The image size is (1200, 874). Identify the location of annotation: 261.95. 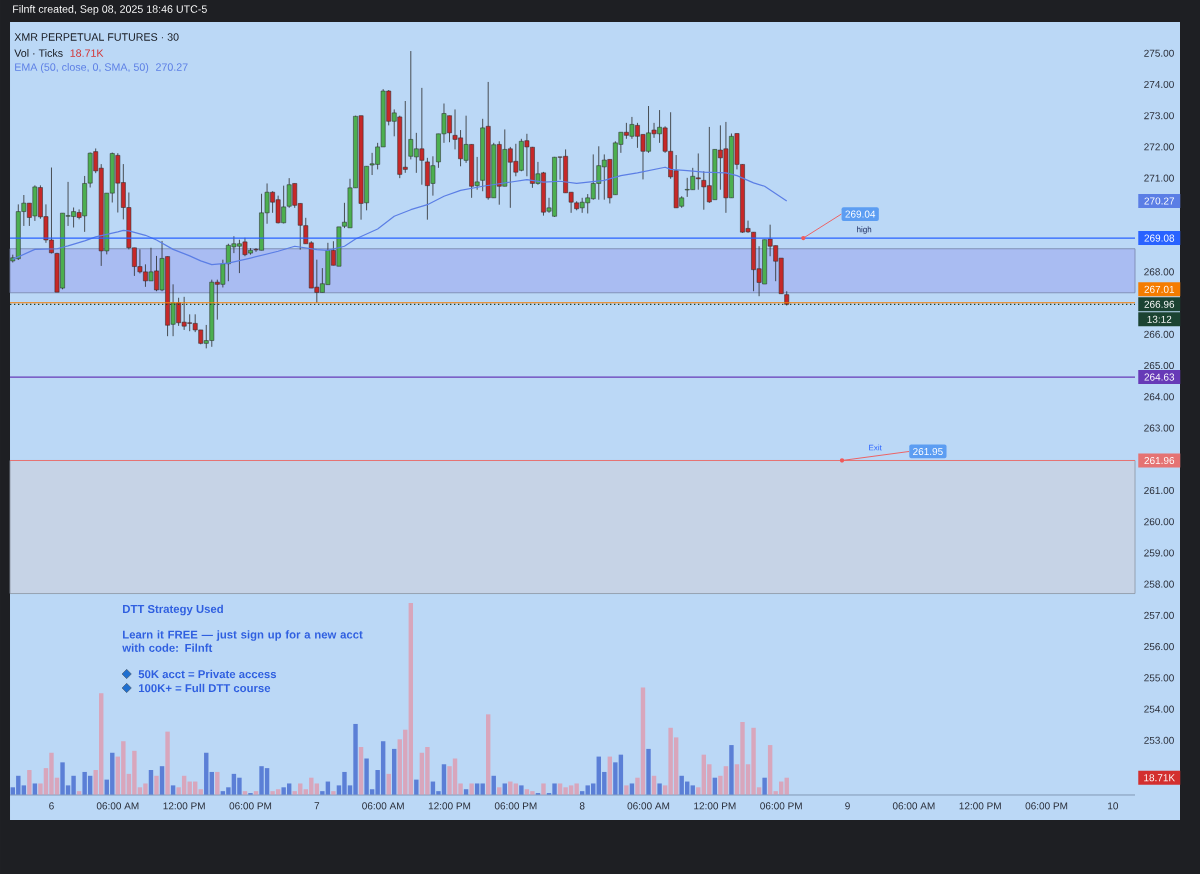
(928, 451).